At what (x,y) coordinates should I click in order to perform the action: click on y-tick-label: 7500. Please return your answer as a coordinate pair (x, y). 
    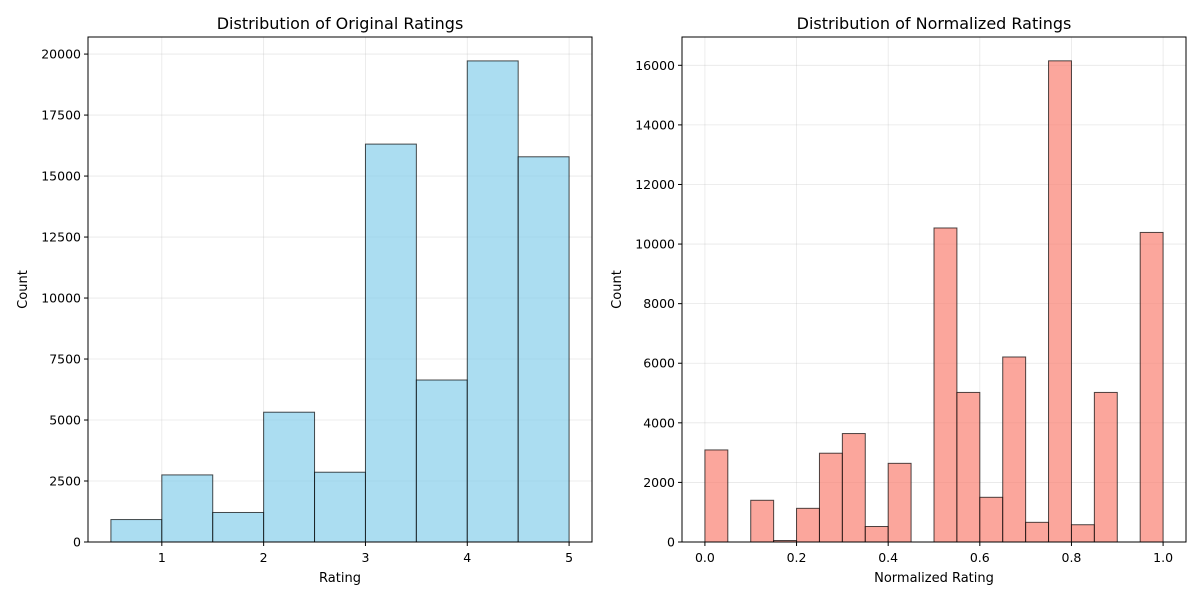
    Looking at the image, I should click on (65, 359).